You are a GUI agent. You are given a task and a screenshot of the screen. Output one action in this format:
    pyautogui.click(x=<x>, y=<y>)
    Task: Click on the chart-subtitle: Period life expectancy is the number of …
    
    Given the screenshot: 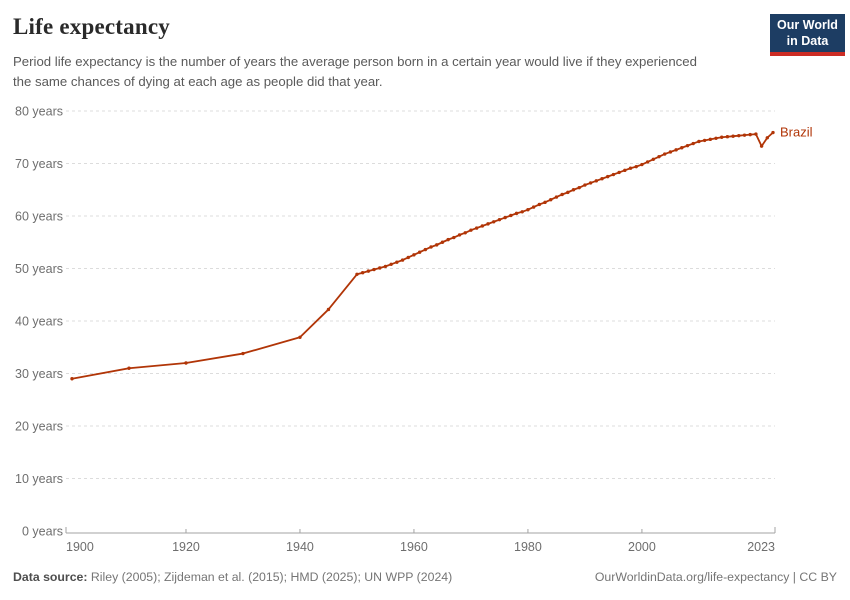 What is the action you would take?
    pyautogui.click(x=355, y=71)
    